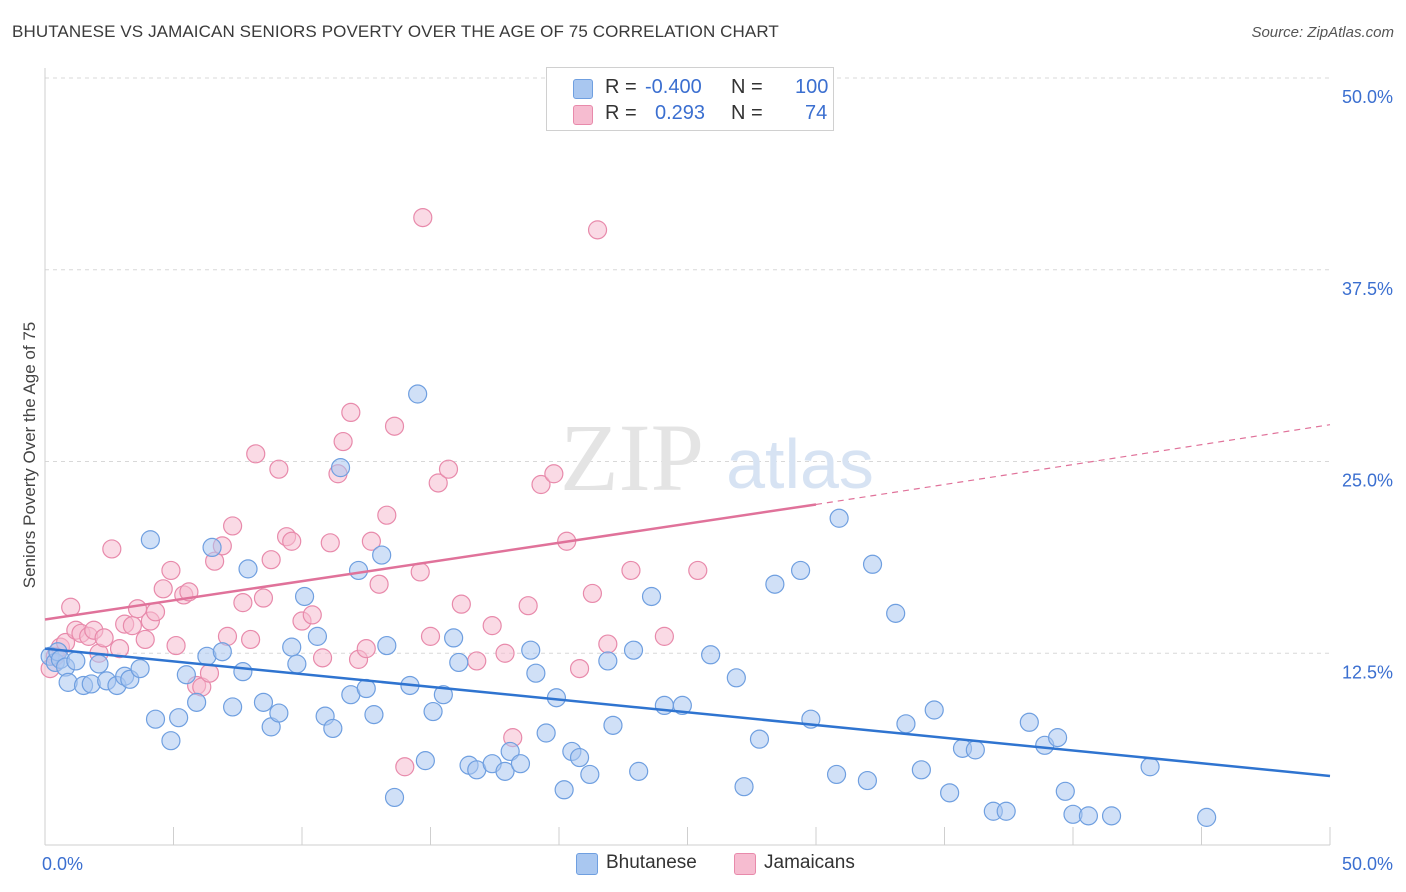 This screenshot has width=1406, height=892. I want to click on legend-label-jamaicans: Jamaicans, so click(809, 862).